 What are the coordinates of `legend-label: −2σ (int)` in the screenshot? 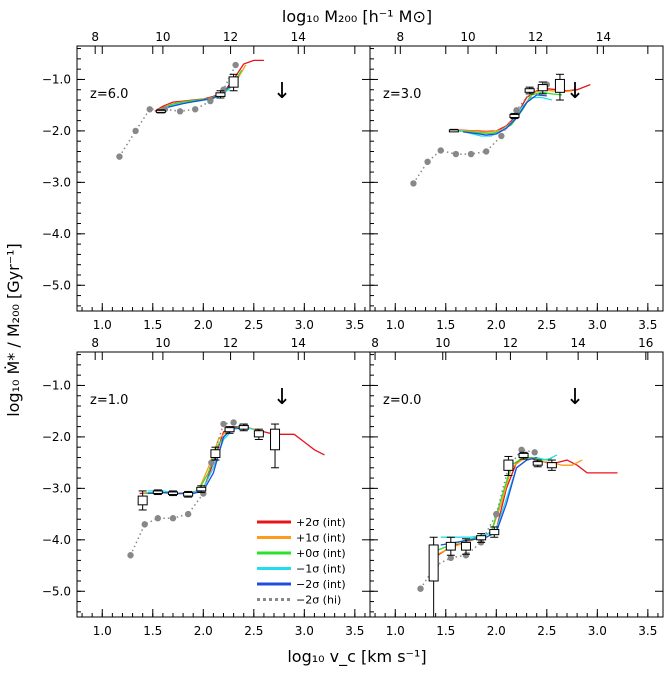 It's located at (321, 584).